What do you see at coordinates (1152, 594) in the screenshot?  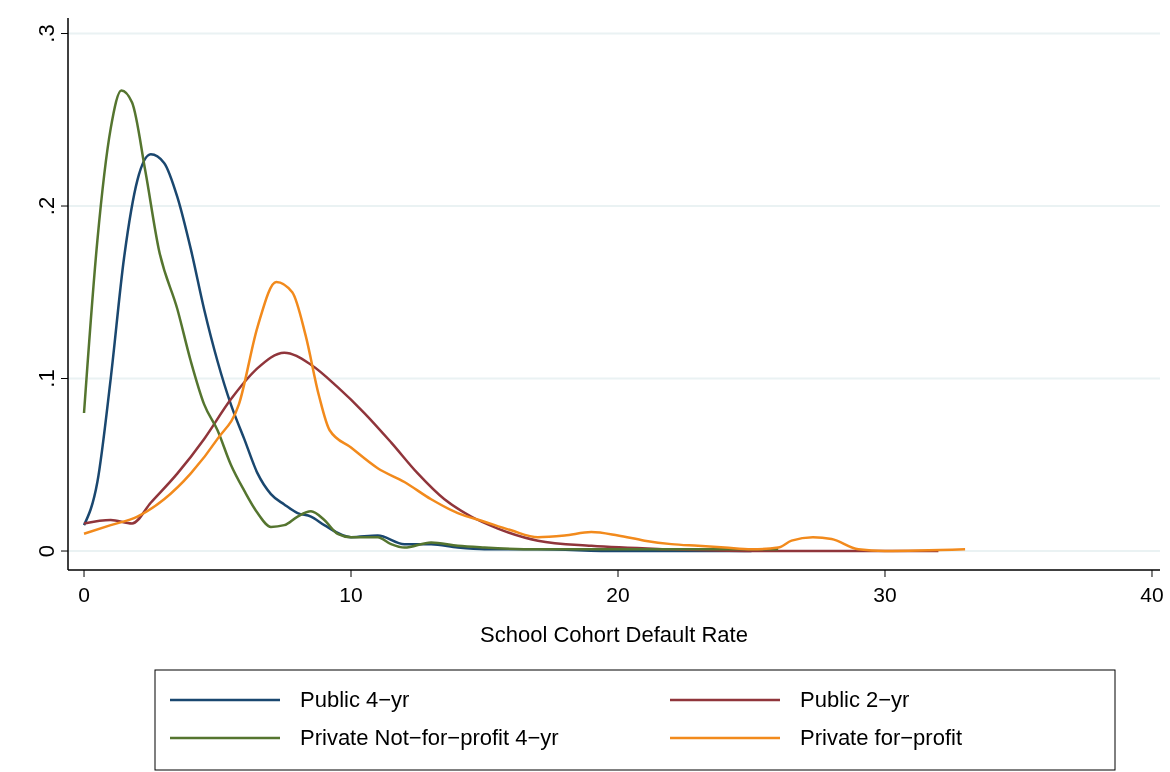 I see `x-tick-label: 40` at bounding box center [1152, 594].